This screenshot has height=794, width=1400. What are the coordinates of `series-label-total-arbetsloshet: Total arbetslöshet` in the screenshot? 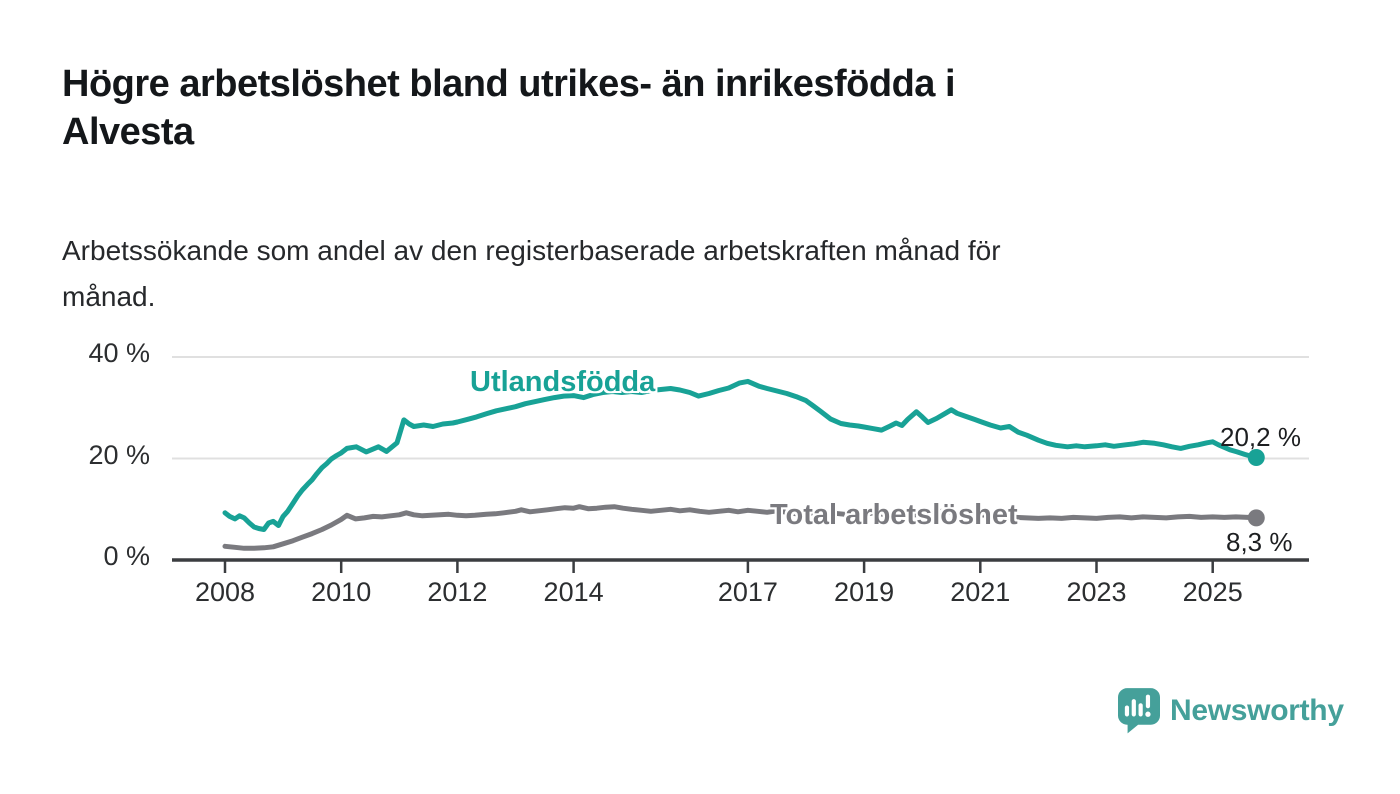 It's located at (894, 515).